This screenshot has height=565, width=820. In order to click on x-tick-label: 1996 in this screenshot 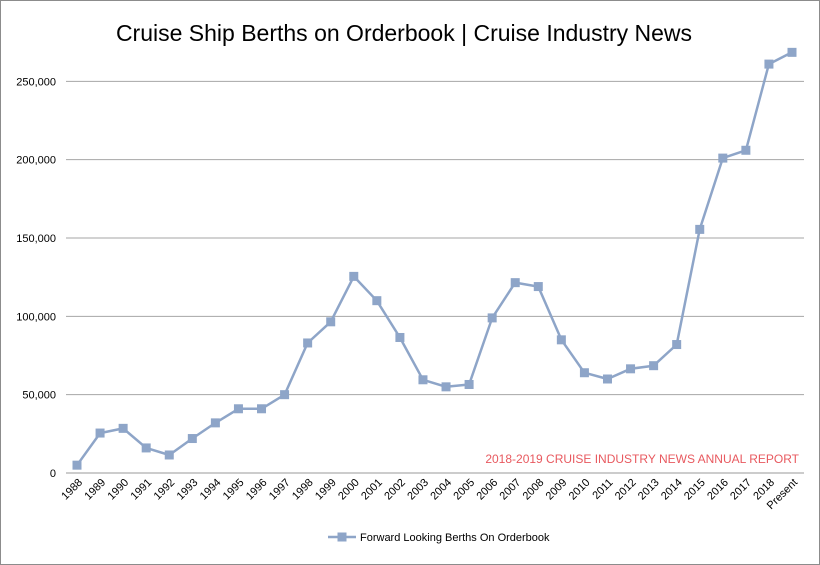, I will do `click(257, 490)`.